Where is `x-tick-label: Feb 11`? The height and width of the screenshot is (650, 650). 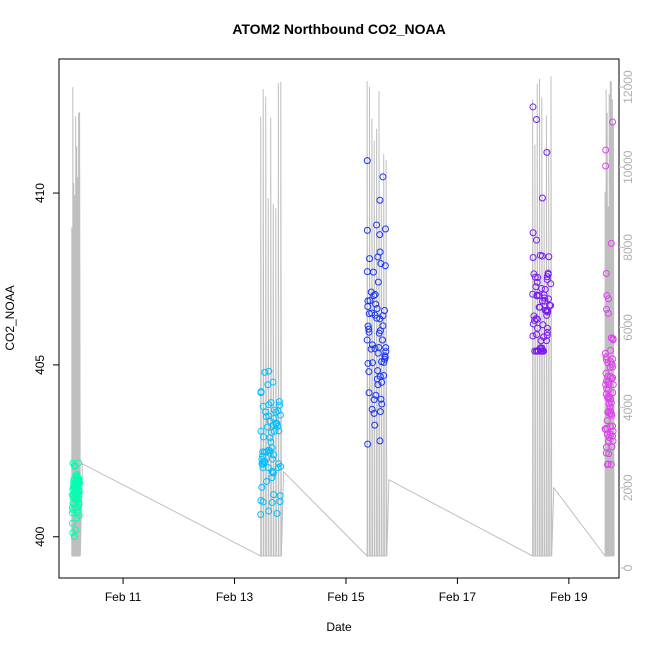 x-tick-label: Feb 11 is located at coordinates (123, 597).